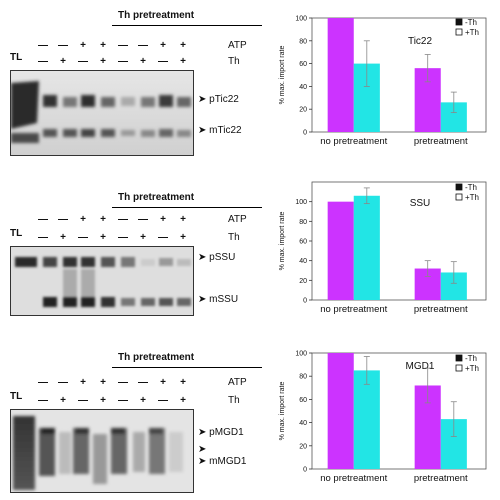 The width and height of the screenshot is (500, 500). Describe the element at coordinates (102, 113) in the screenshot. I see `gel-image-tic22` at that location.